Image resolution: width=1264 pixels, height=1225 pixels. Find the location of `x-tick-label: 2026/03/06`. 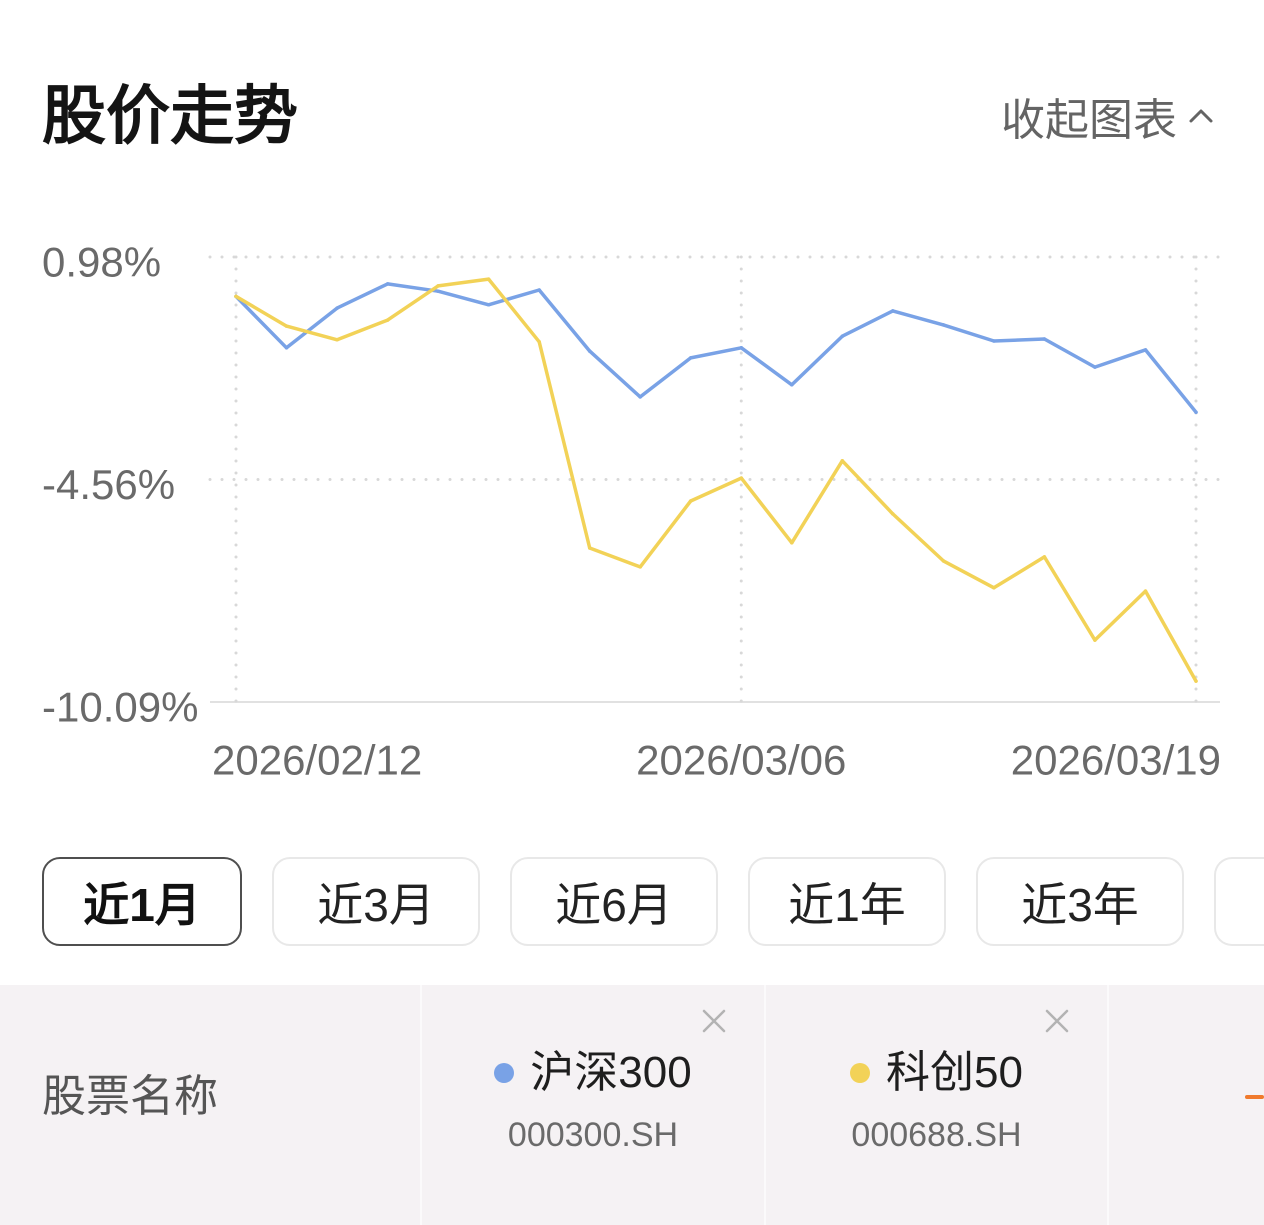

x-tick-label: 2026/03/06 is located at coordinates (741, 760).